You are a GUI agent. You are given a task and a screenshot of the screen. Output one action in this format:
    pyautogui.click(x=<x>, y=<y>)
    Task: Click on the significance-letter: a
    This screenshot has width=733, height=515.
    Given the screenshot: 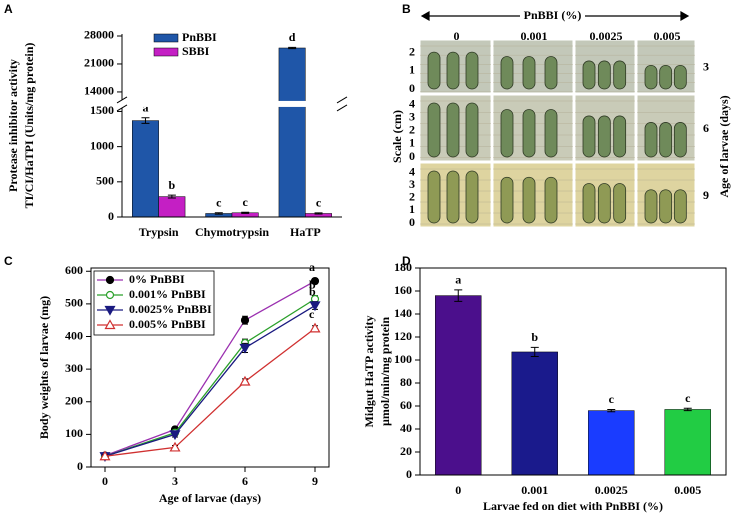 What is the action you would take?
    pyautogui.click(x=145, y=108)
    